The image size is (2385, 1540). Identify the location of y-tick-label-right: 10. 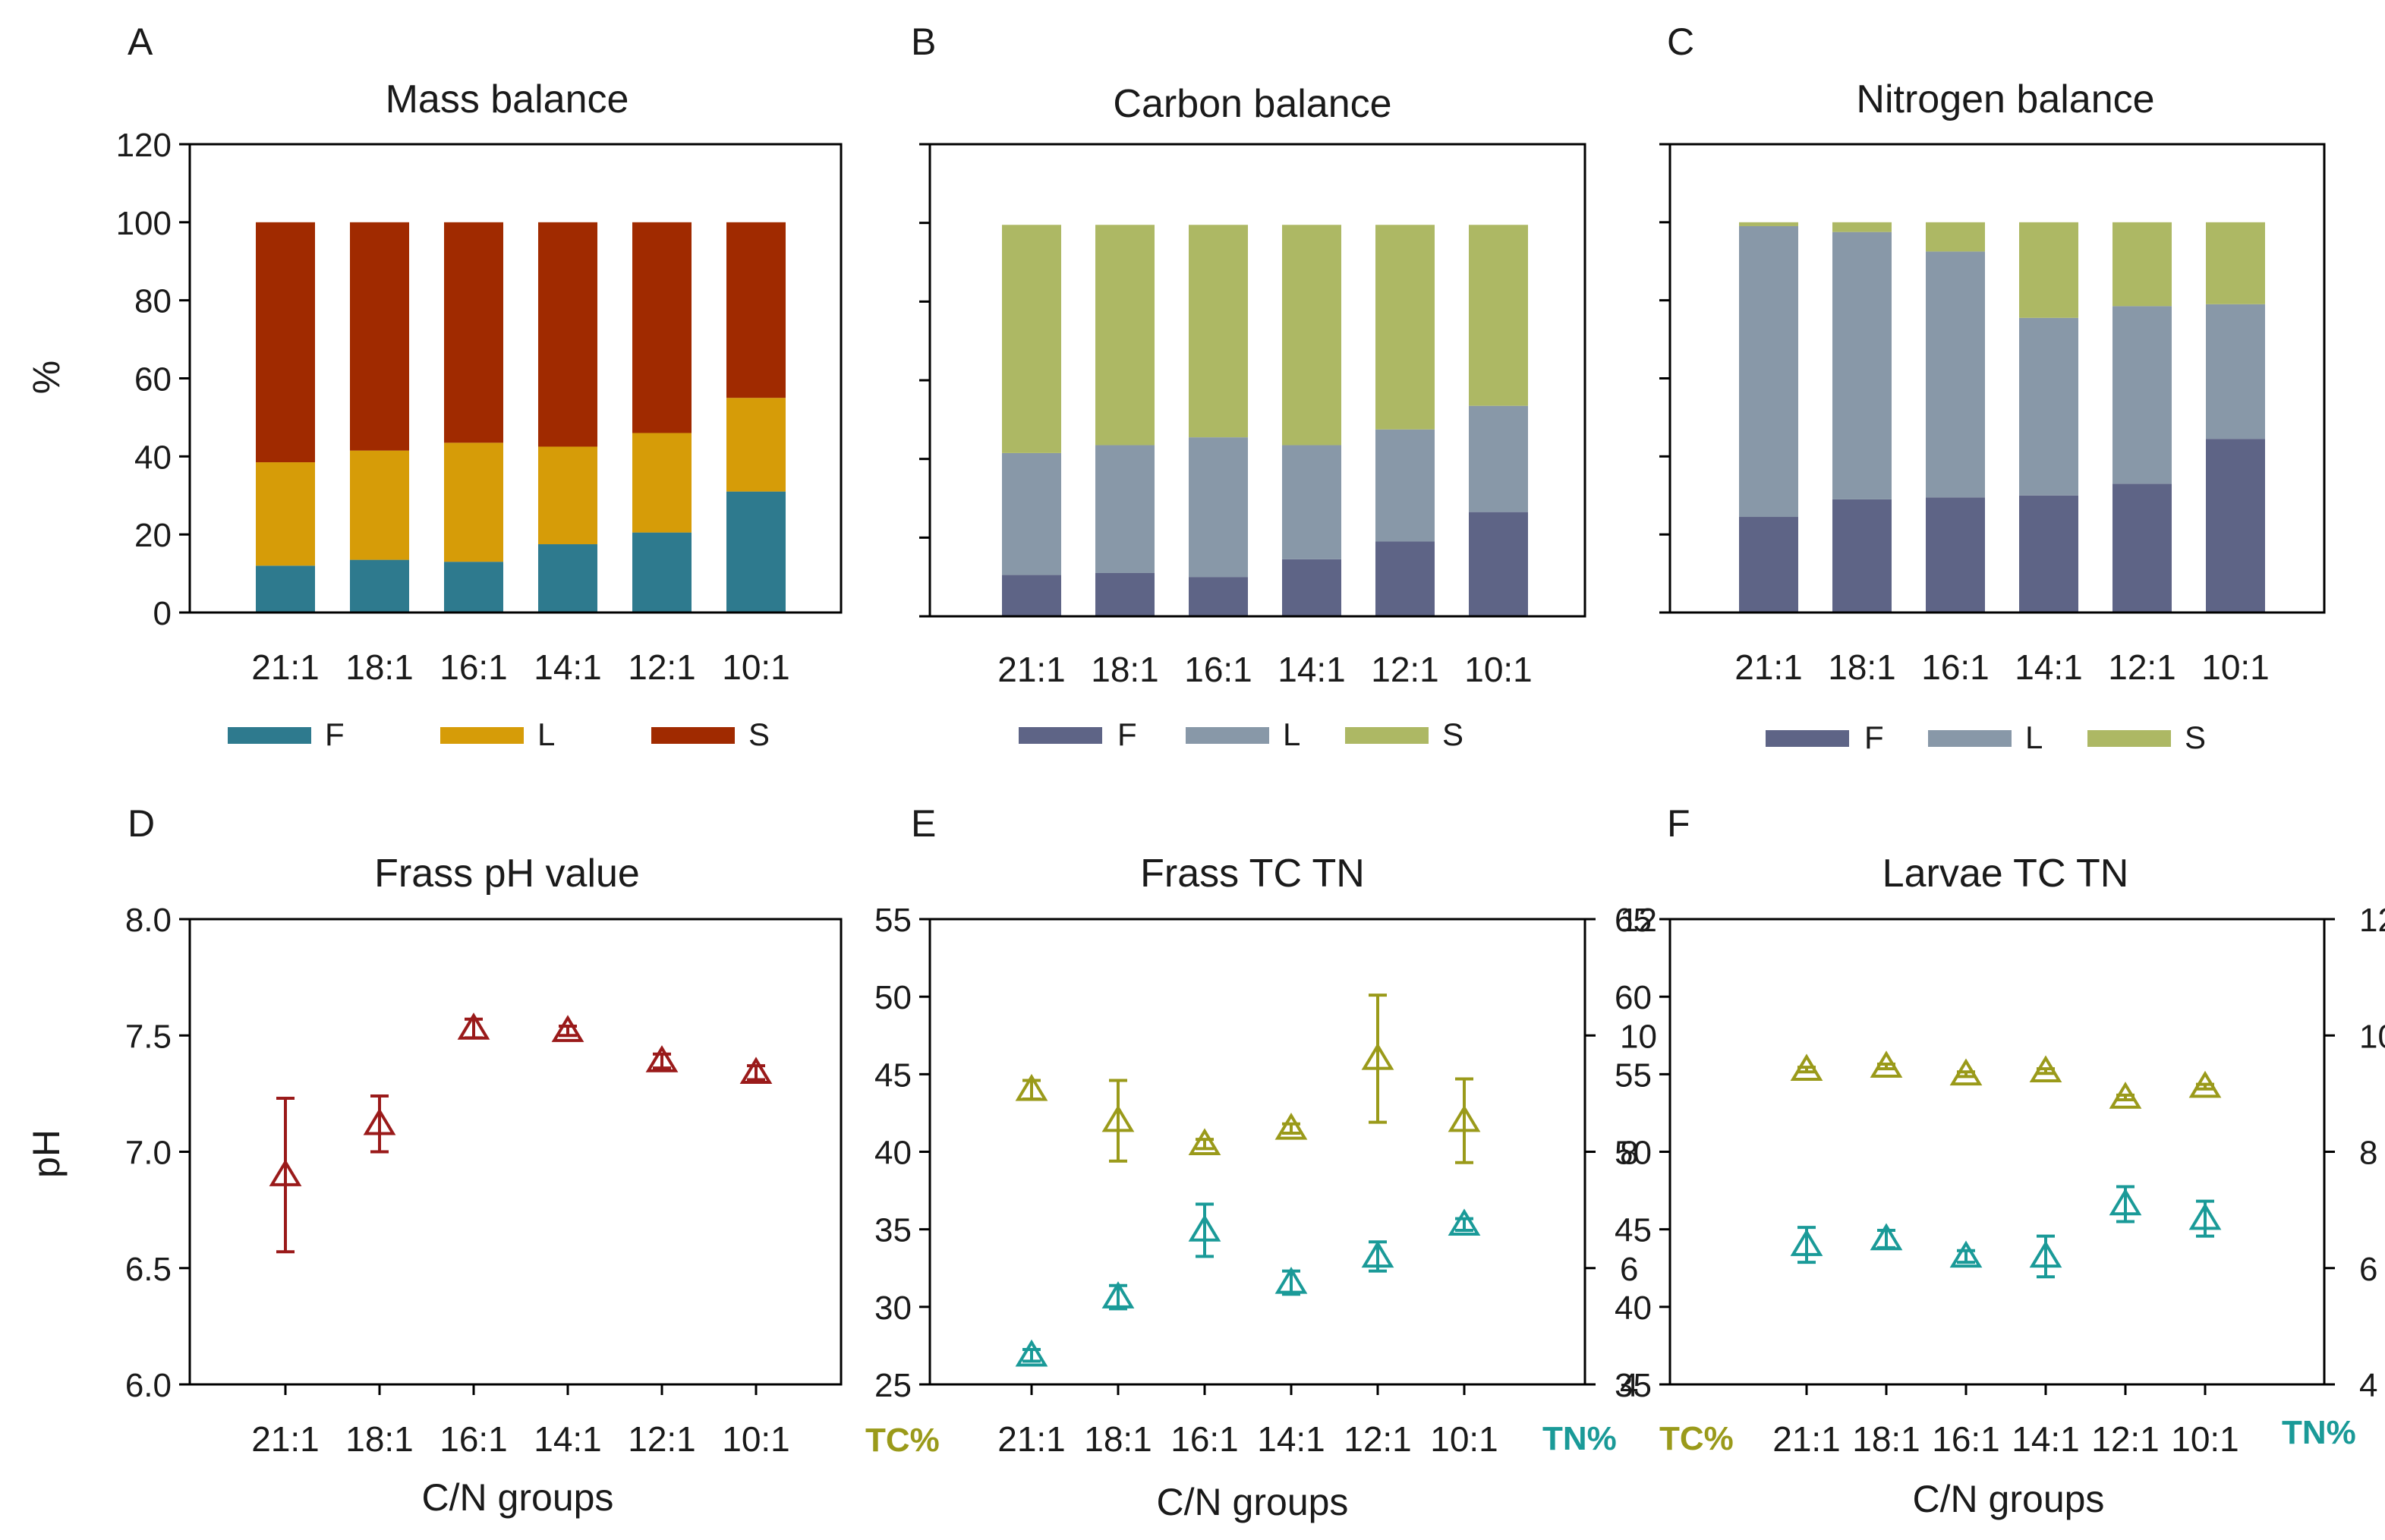
(2372, 1036).